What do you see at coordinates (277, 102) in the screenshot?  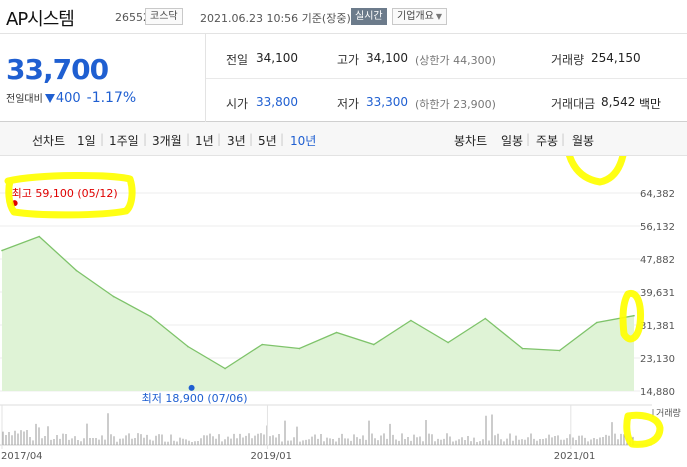 I see `open-value: 33,800` at bounding box center [277, 102].